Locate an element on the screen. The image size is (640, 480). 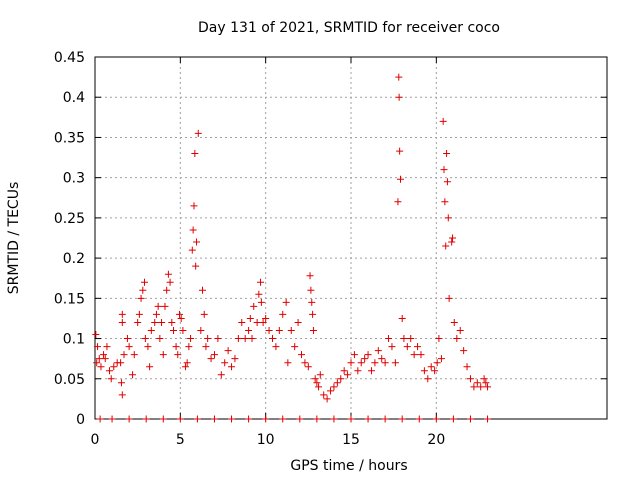
x-tick-label: 15 is located at coordinates (351, 440).